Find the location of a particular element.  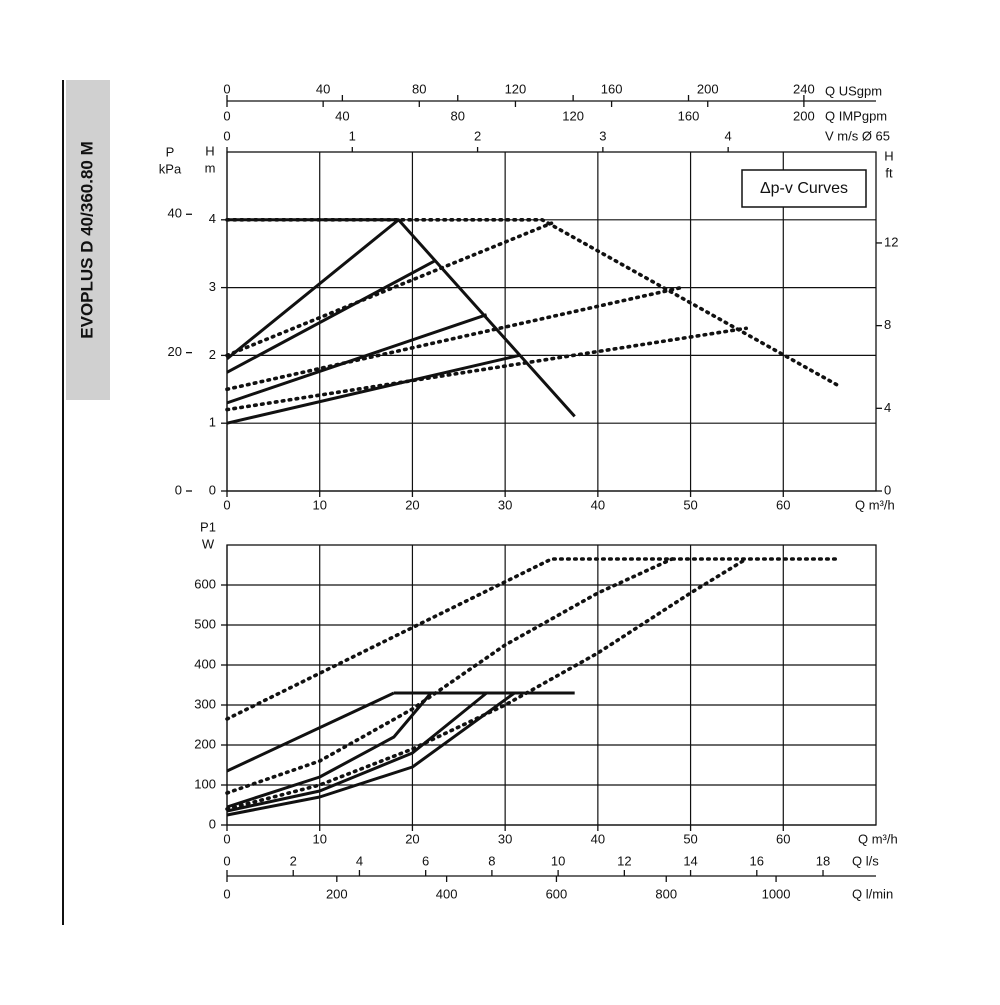

y-tick-label: 300 is located at coordinates (205, 703).